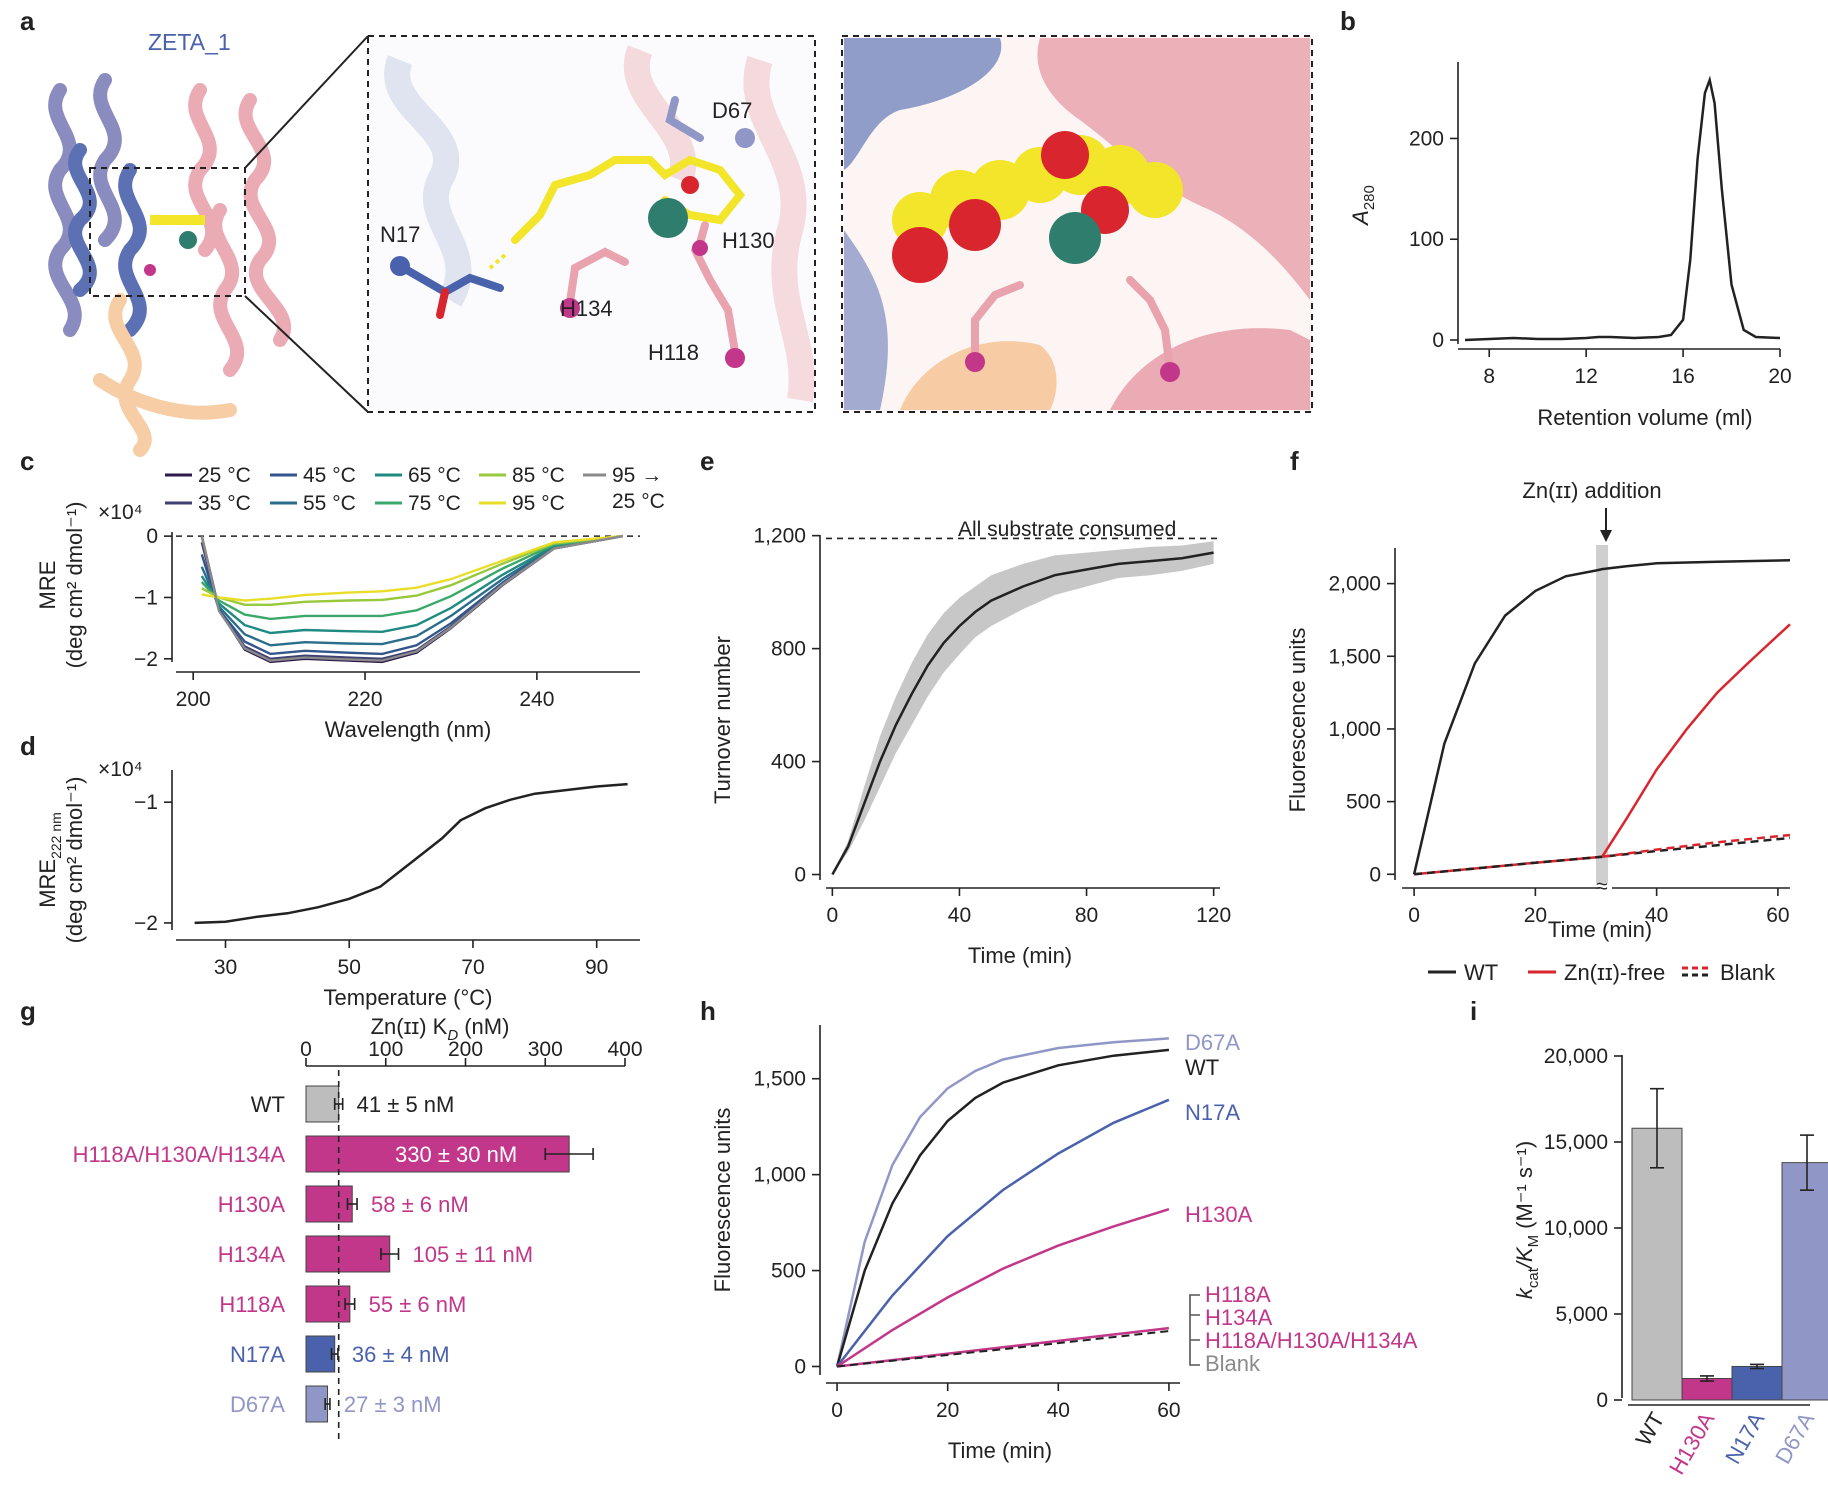 This screenshot has height=1508, width=1828. What do you see at coordinates (146, 597) in the screenshot?
I see `c-ytick-label-1: −1` at bounding box center [146, 597].